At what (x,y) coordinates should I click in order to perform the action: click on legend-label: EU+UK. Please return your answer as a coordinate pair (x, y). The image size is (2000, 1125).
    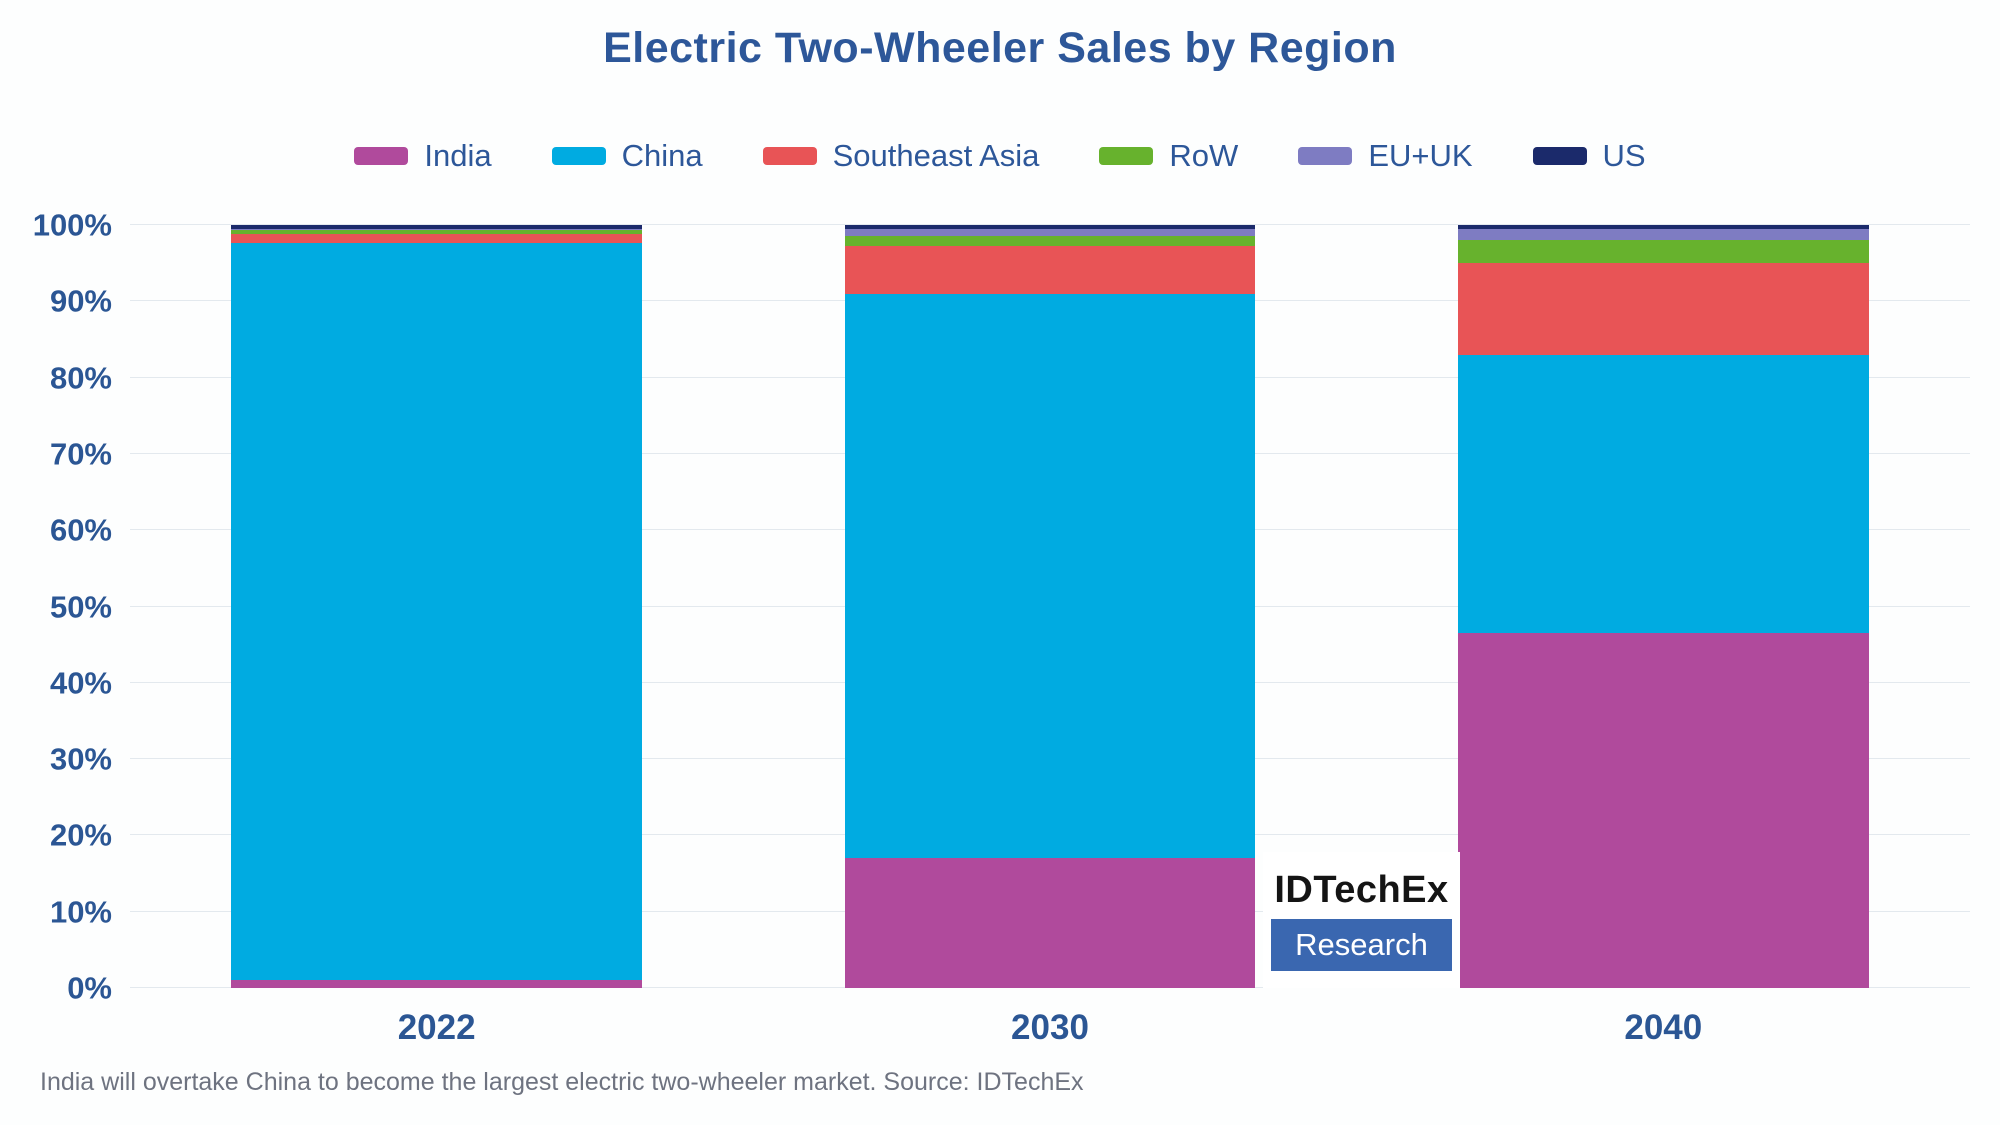
    Looking at the image, I should click on (1420, 155).